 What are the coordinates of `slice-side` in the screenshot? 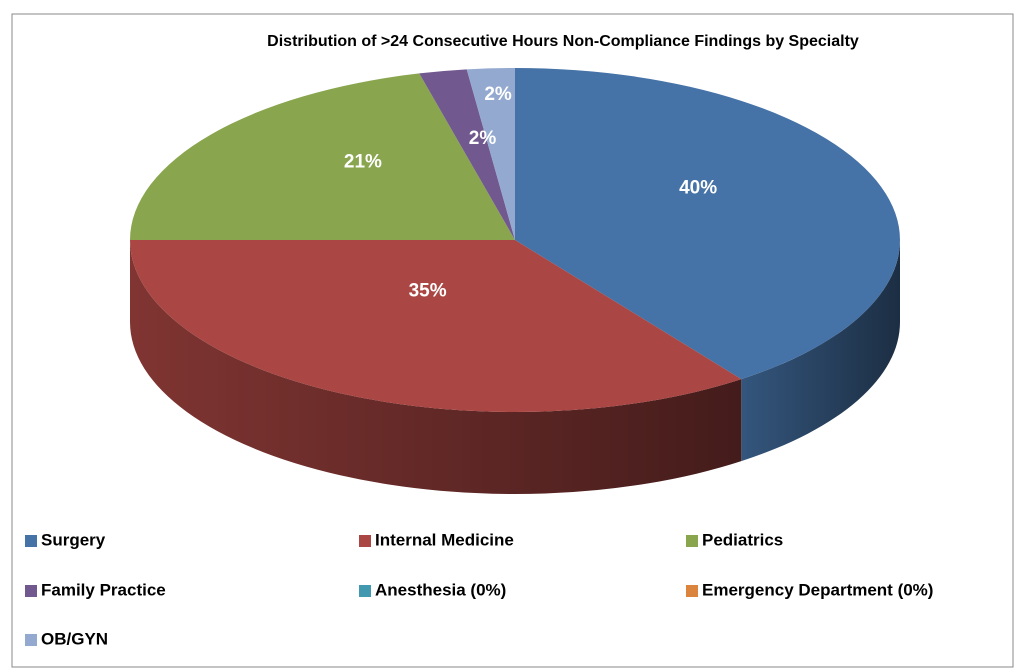 It's located at (820, 351).